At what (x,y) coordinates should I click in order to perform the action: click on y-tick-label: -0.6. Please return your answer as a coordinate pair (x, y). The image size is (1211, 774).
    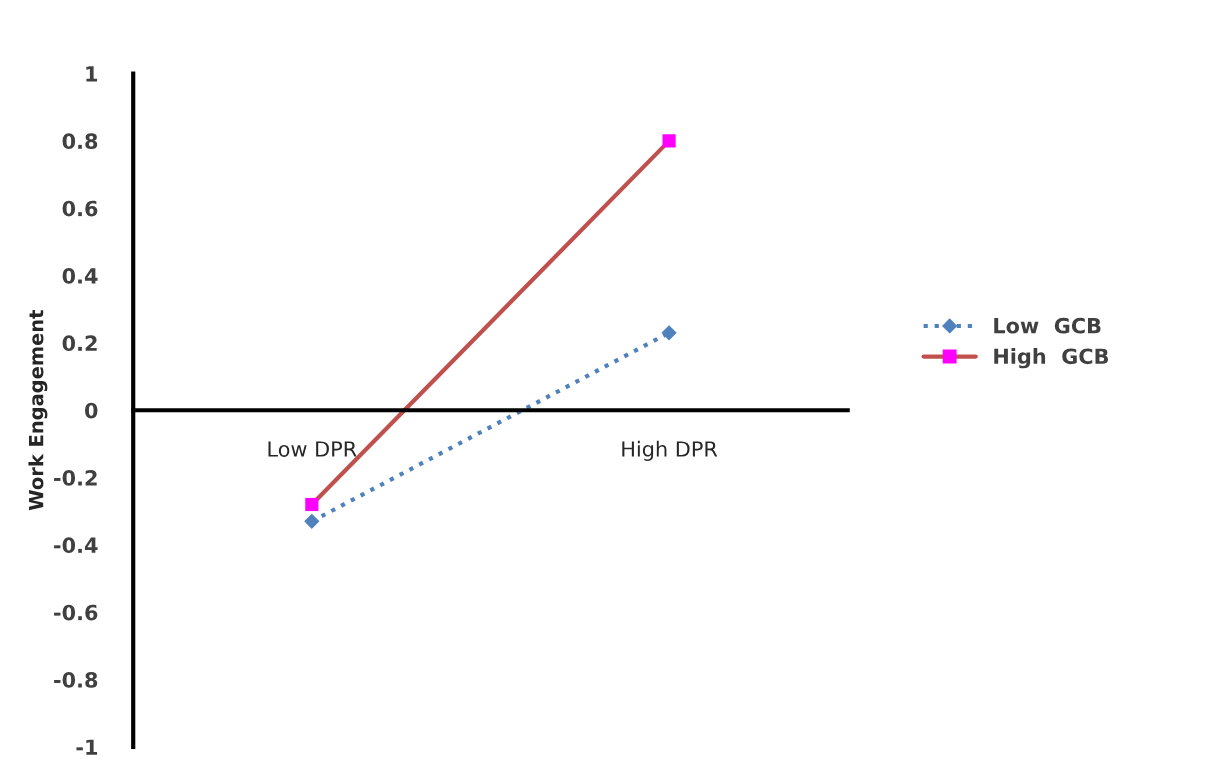
    Looking at the image, I should click on (76, 612).